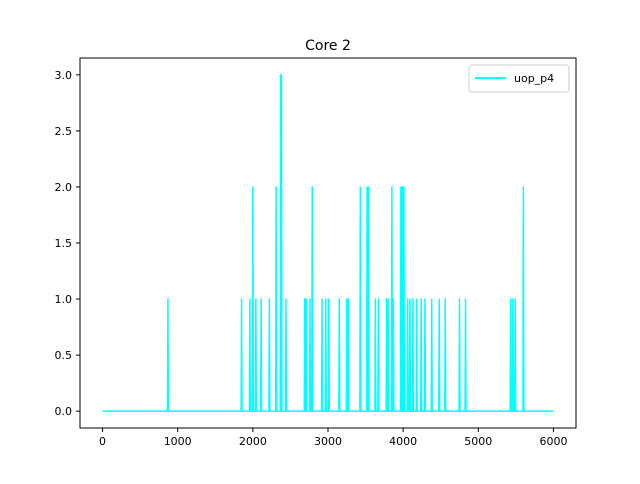 This screenshot has height=484, width=640. Describe the element at coordinates (328, 441) in the screenshot. I see `x-tick-label: 3000` at that location.